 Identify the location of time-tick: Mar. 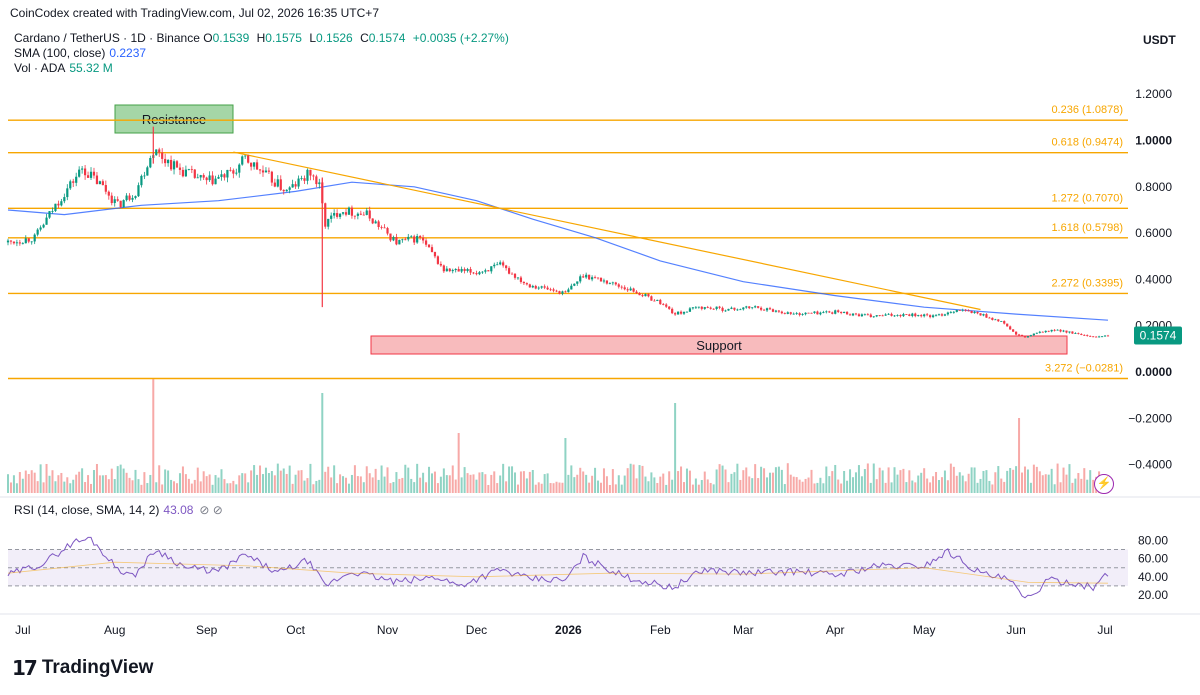
(743, 630).